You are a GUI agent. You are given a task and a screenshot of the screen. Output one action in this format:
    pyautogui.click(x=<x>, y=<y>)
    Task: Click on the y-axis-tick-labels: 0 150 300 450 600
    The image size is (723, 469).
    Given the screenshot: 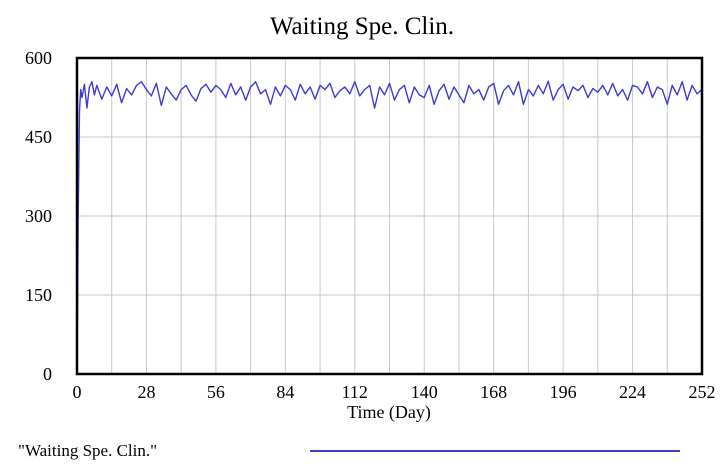 What is the action you would take?
    pyautogui.click(x=38, y=216)
    